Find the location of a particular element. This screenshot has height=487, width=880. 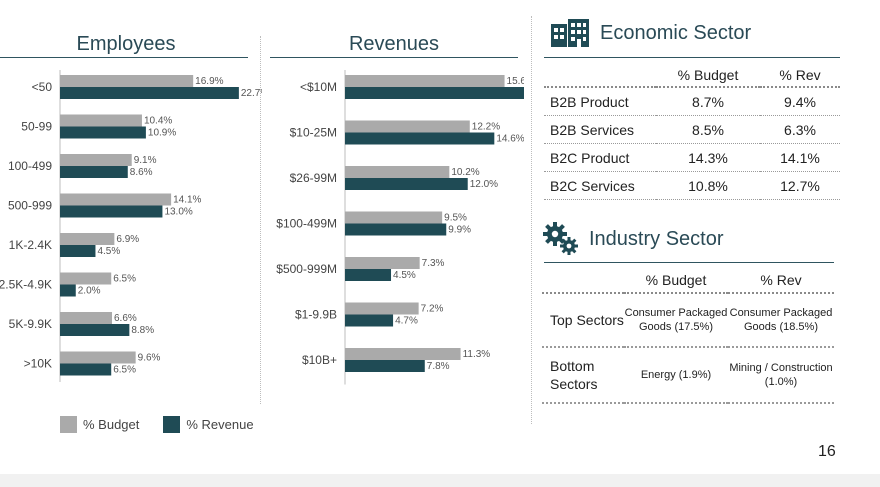

category-tick-label: 2.5K-4.9K is located at coordinates (26, 285).